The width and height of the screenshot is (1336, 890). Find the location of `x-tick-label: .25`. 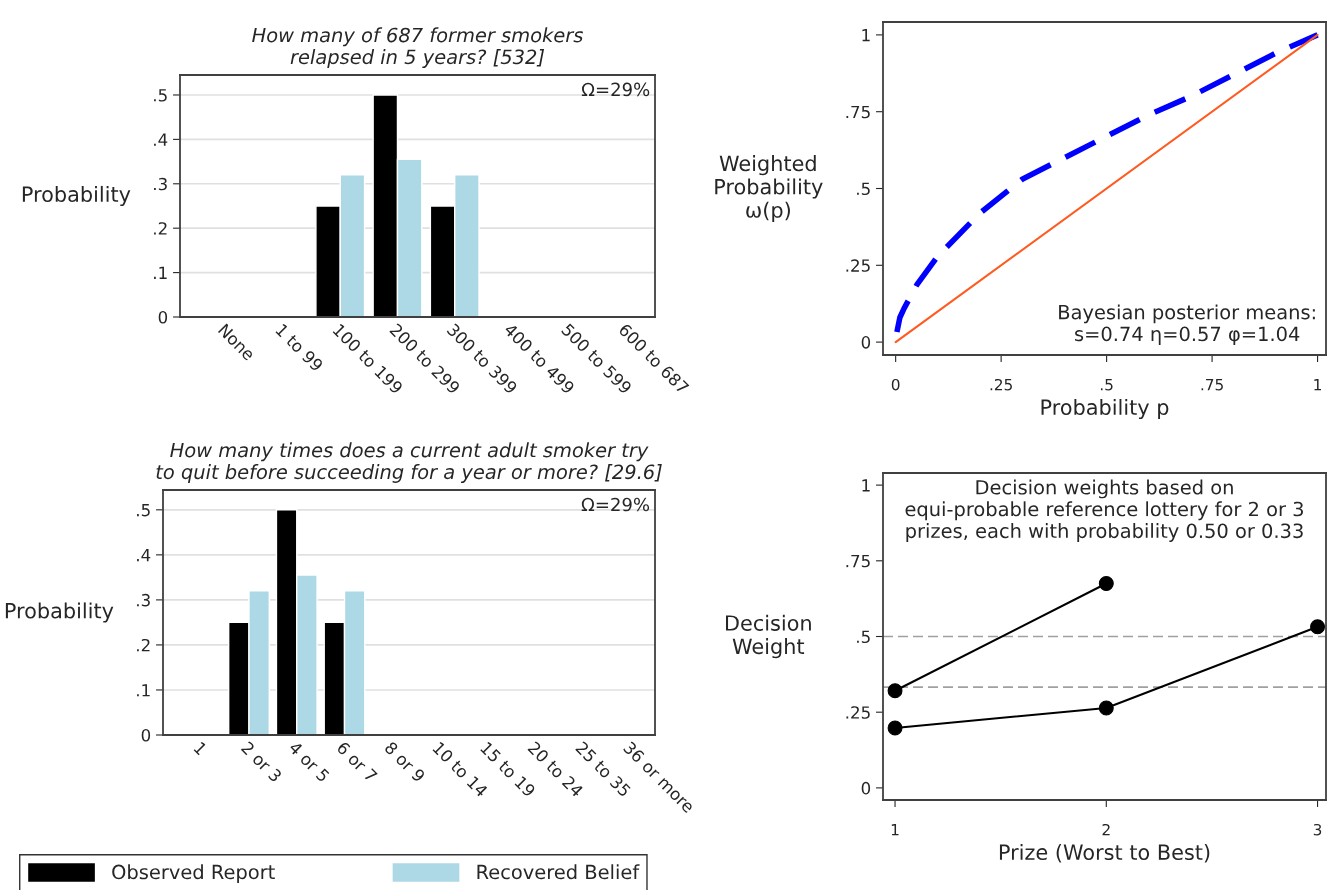

x-tick-label: .25 is located at coordinates (1001, 384).